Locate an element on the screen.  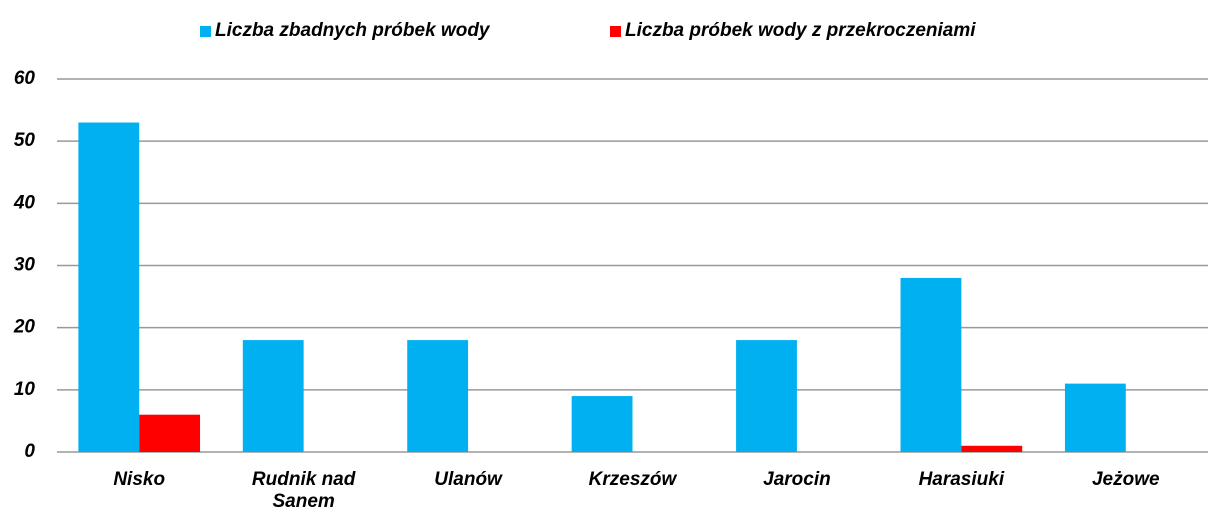
x-tick-label: Jarocin is located at coordinates (797, 479).